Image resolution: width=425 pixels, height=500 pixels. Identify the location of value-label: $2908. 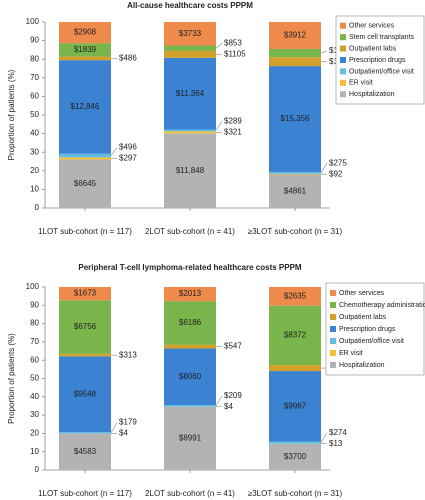
(85, 32).